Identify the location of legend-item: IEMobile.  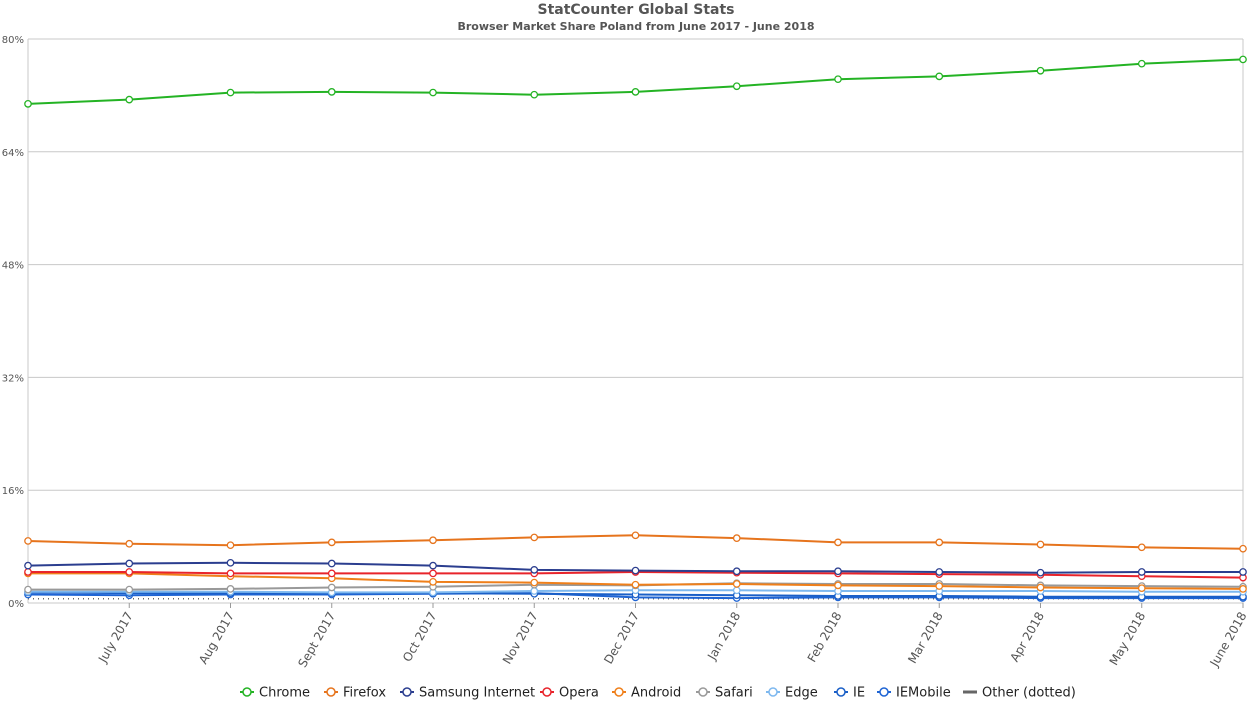
(914, 693).